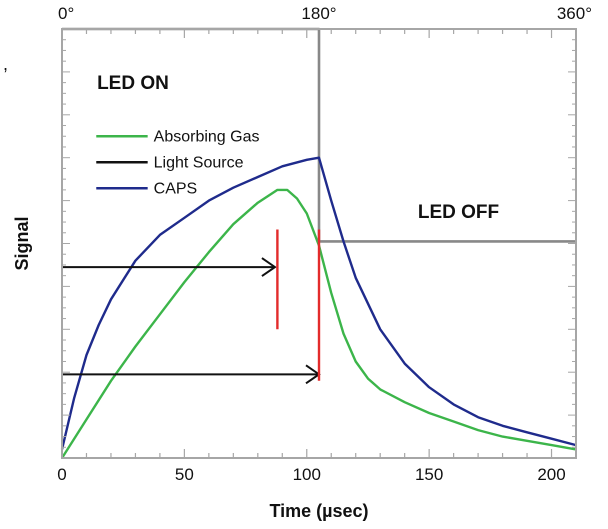 The height and width of the screenshot is (529, 608). What do you see at coordinates (199, 162) in the screenshot?
I see `legend-label: Light Source` at bounding box center [199, 162].